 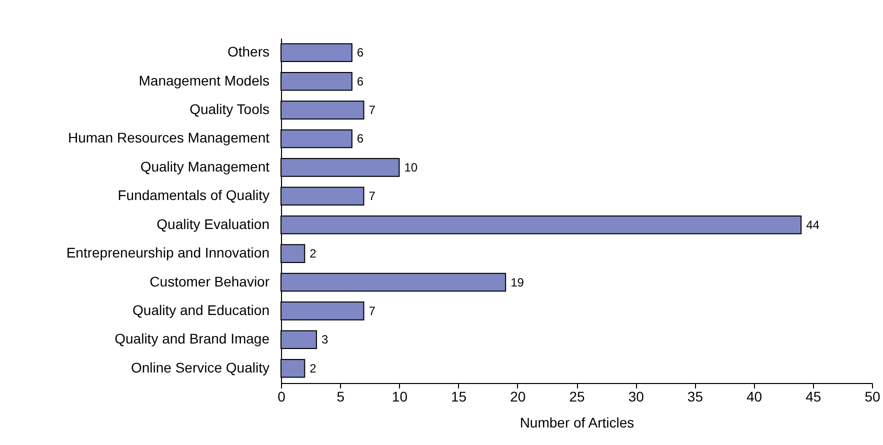 I want to click on y-tick-label: Quality Management, so click(x=205, y=166).